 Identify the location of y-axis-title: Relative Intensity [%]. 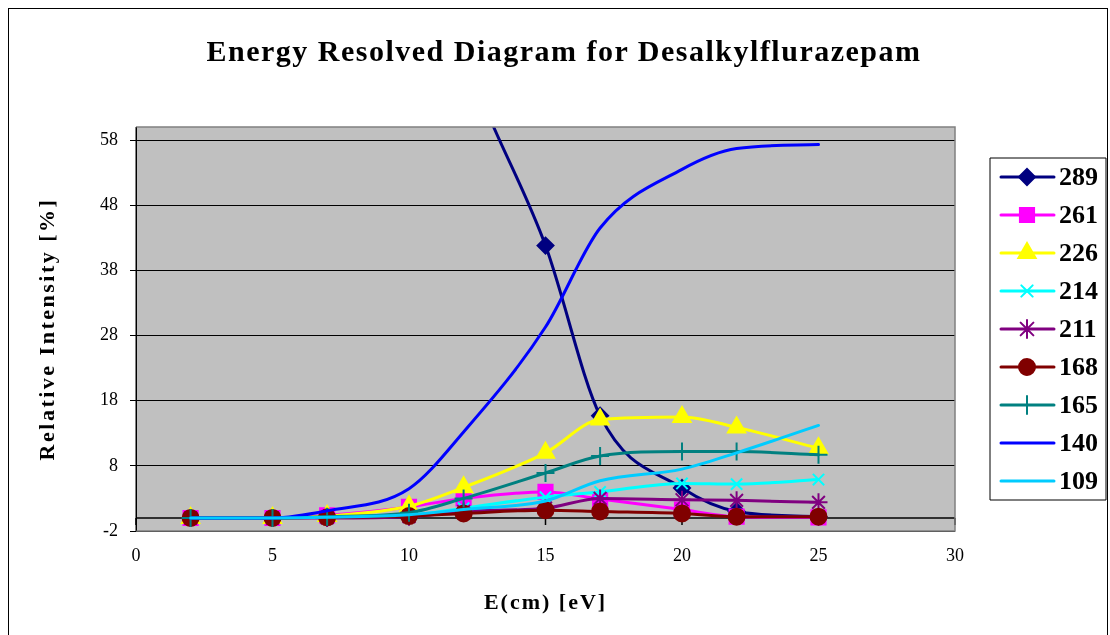
(46, 329).